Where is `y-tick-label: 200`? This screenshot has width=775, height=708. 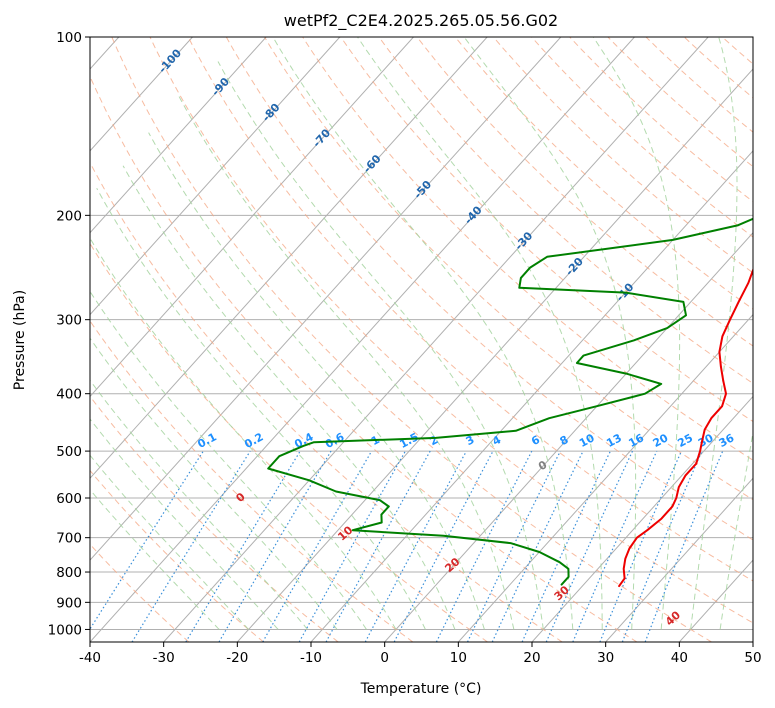
y-tick-label: 200 is located at coordinates (69, 216).